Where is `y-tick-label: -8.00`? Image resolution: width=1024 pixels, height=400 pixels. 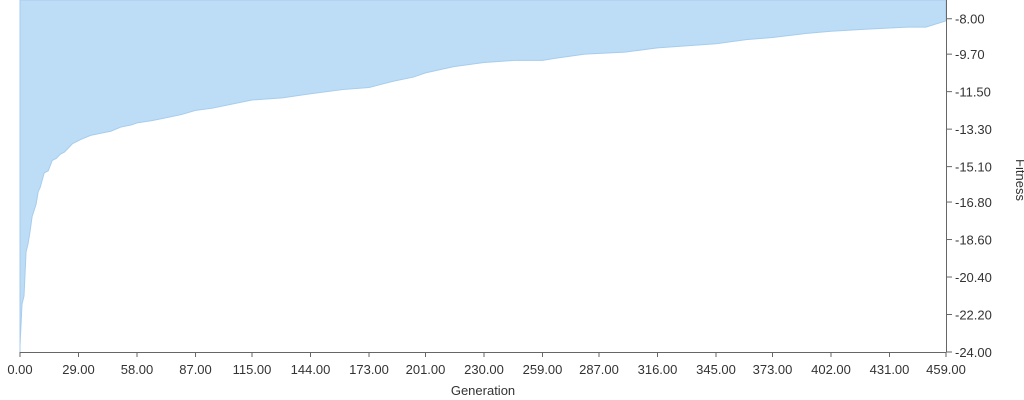 y-tick-label: -8.00 is located at coordinates (970, 19).